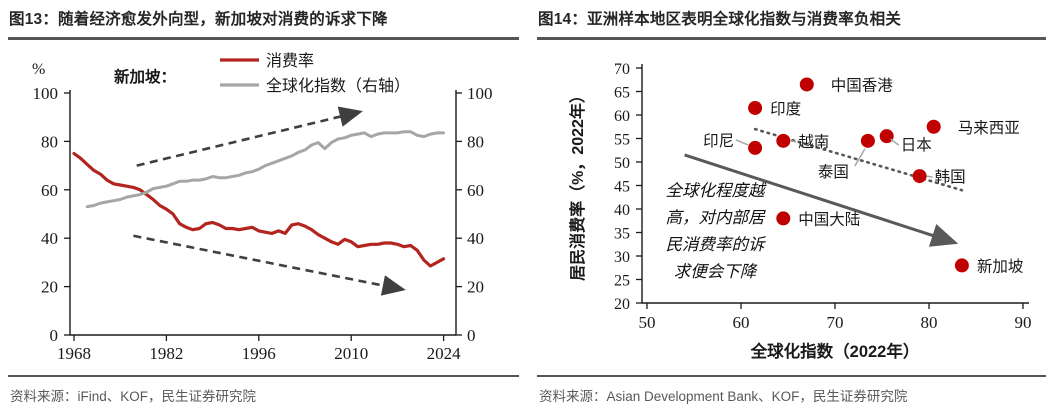 This screenshot has width=1051, height=417. I want to click on legend-globalization-label: 全球化指数（右轴）, so click(338, 86).